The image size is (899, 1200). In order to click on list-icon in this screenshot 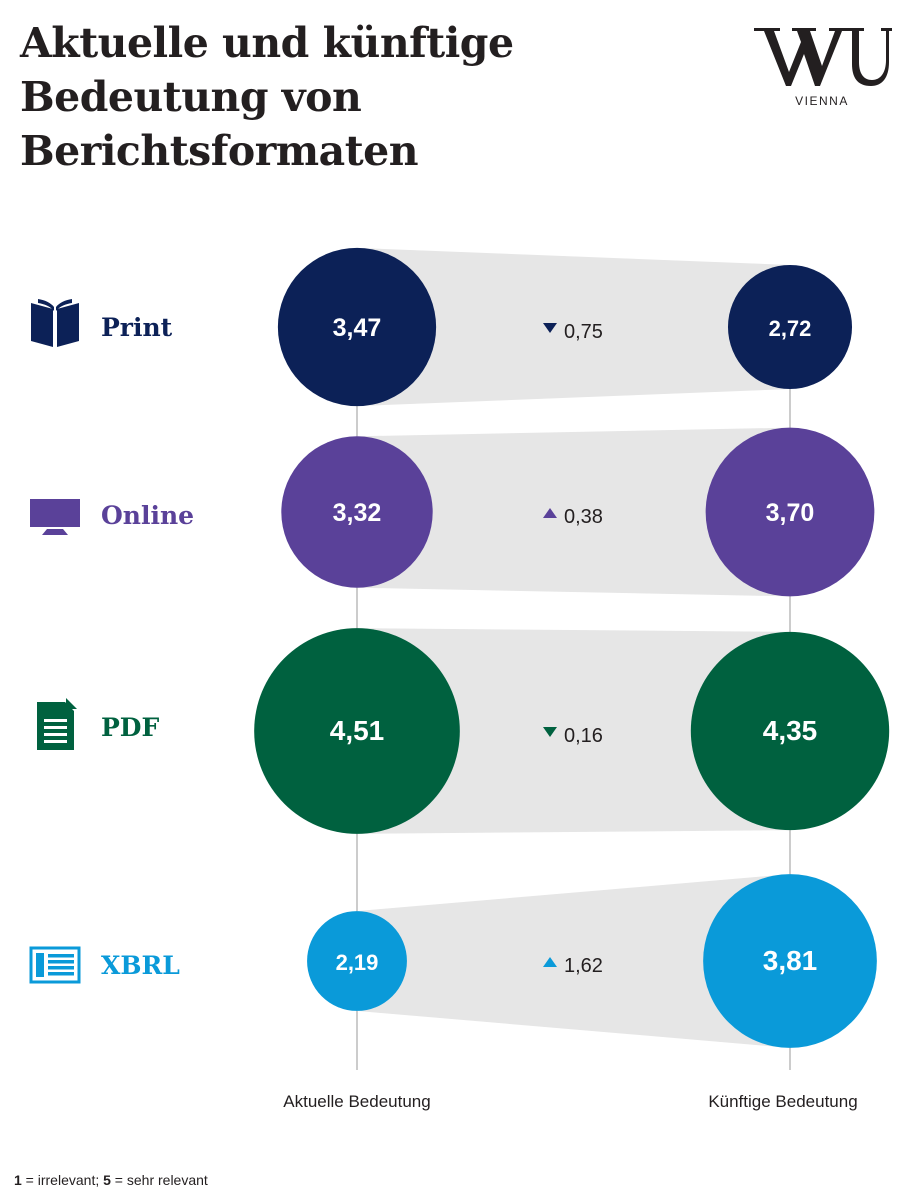, I will do `click(55, 965)`.